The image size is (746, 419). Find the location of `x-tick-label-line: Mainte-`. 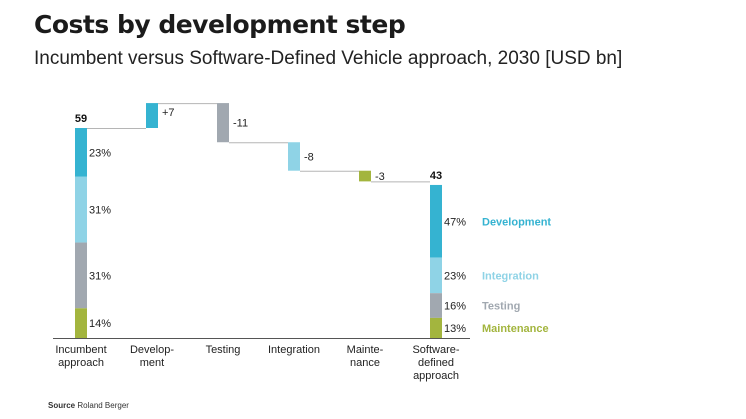

x-tick-label-line: Mainte- is located at coordinates (365, 350).